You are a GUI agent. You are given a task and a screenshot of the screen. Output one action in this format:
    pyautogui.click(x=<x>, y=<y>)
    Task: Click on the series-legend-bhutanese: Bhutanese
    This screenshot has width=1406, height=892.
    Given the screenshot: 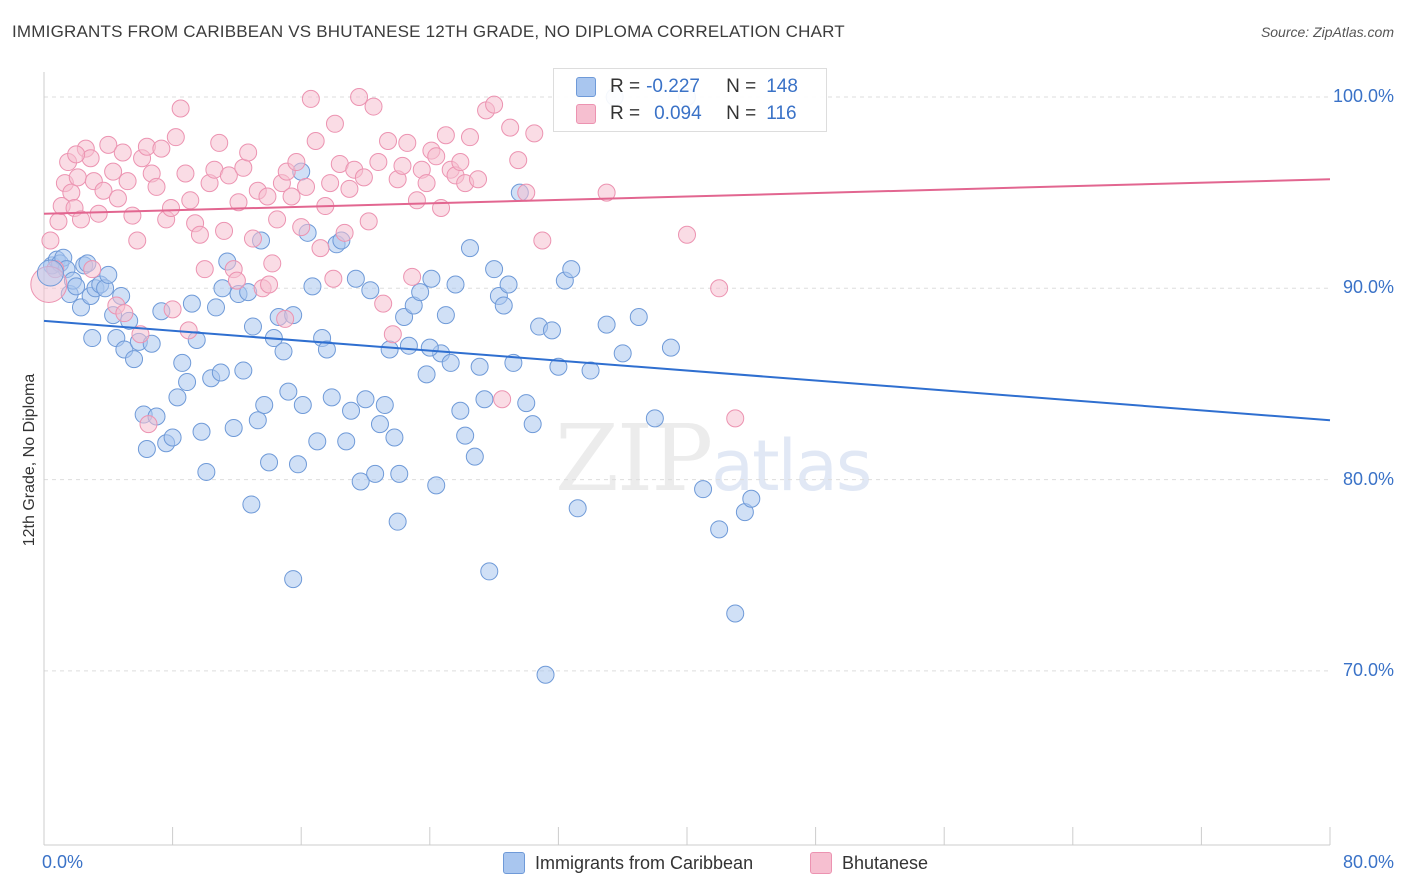 What is the action you would take?
    pyautogui.click(x=869, y=863)
    